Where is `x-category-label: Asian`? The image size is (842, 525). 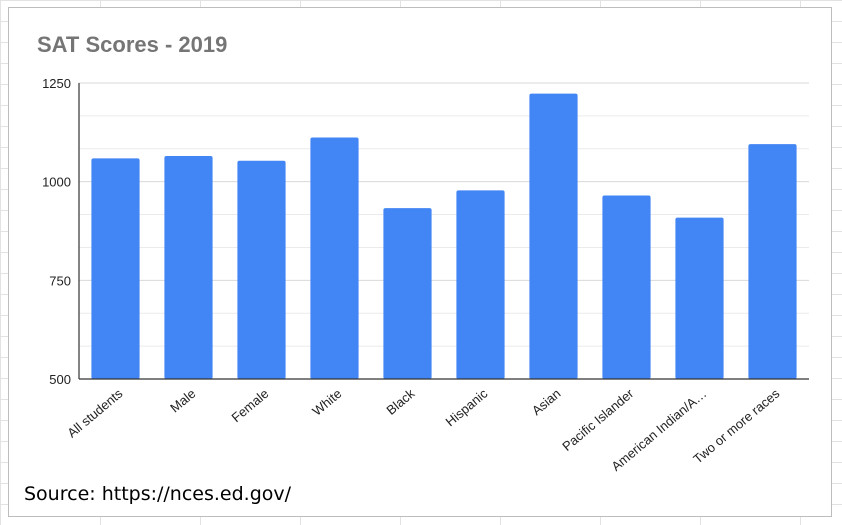
x-category-label: Asian is located at coordinates (546, 402).